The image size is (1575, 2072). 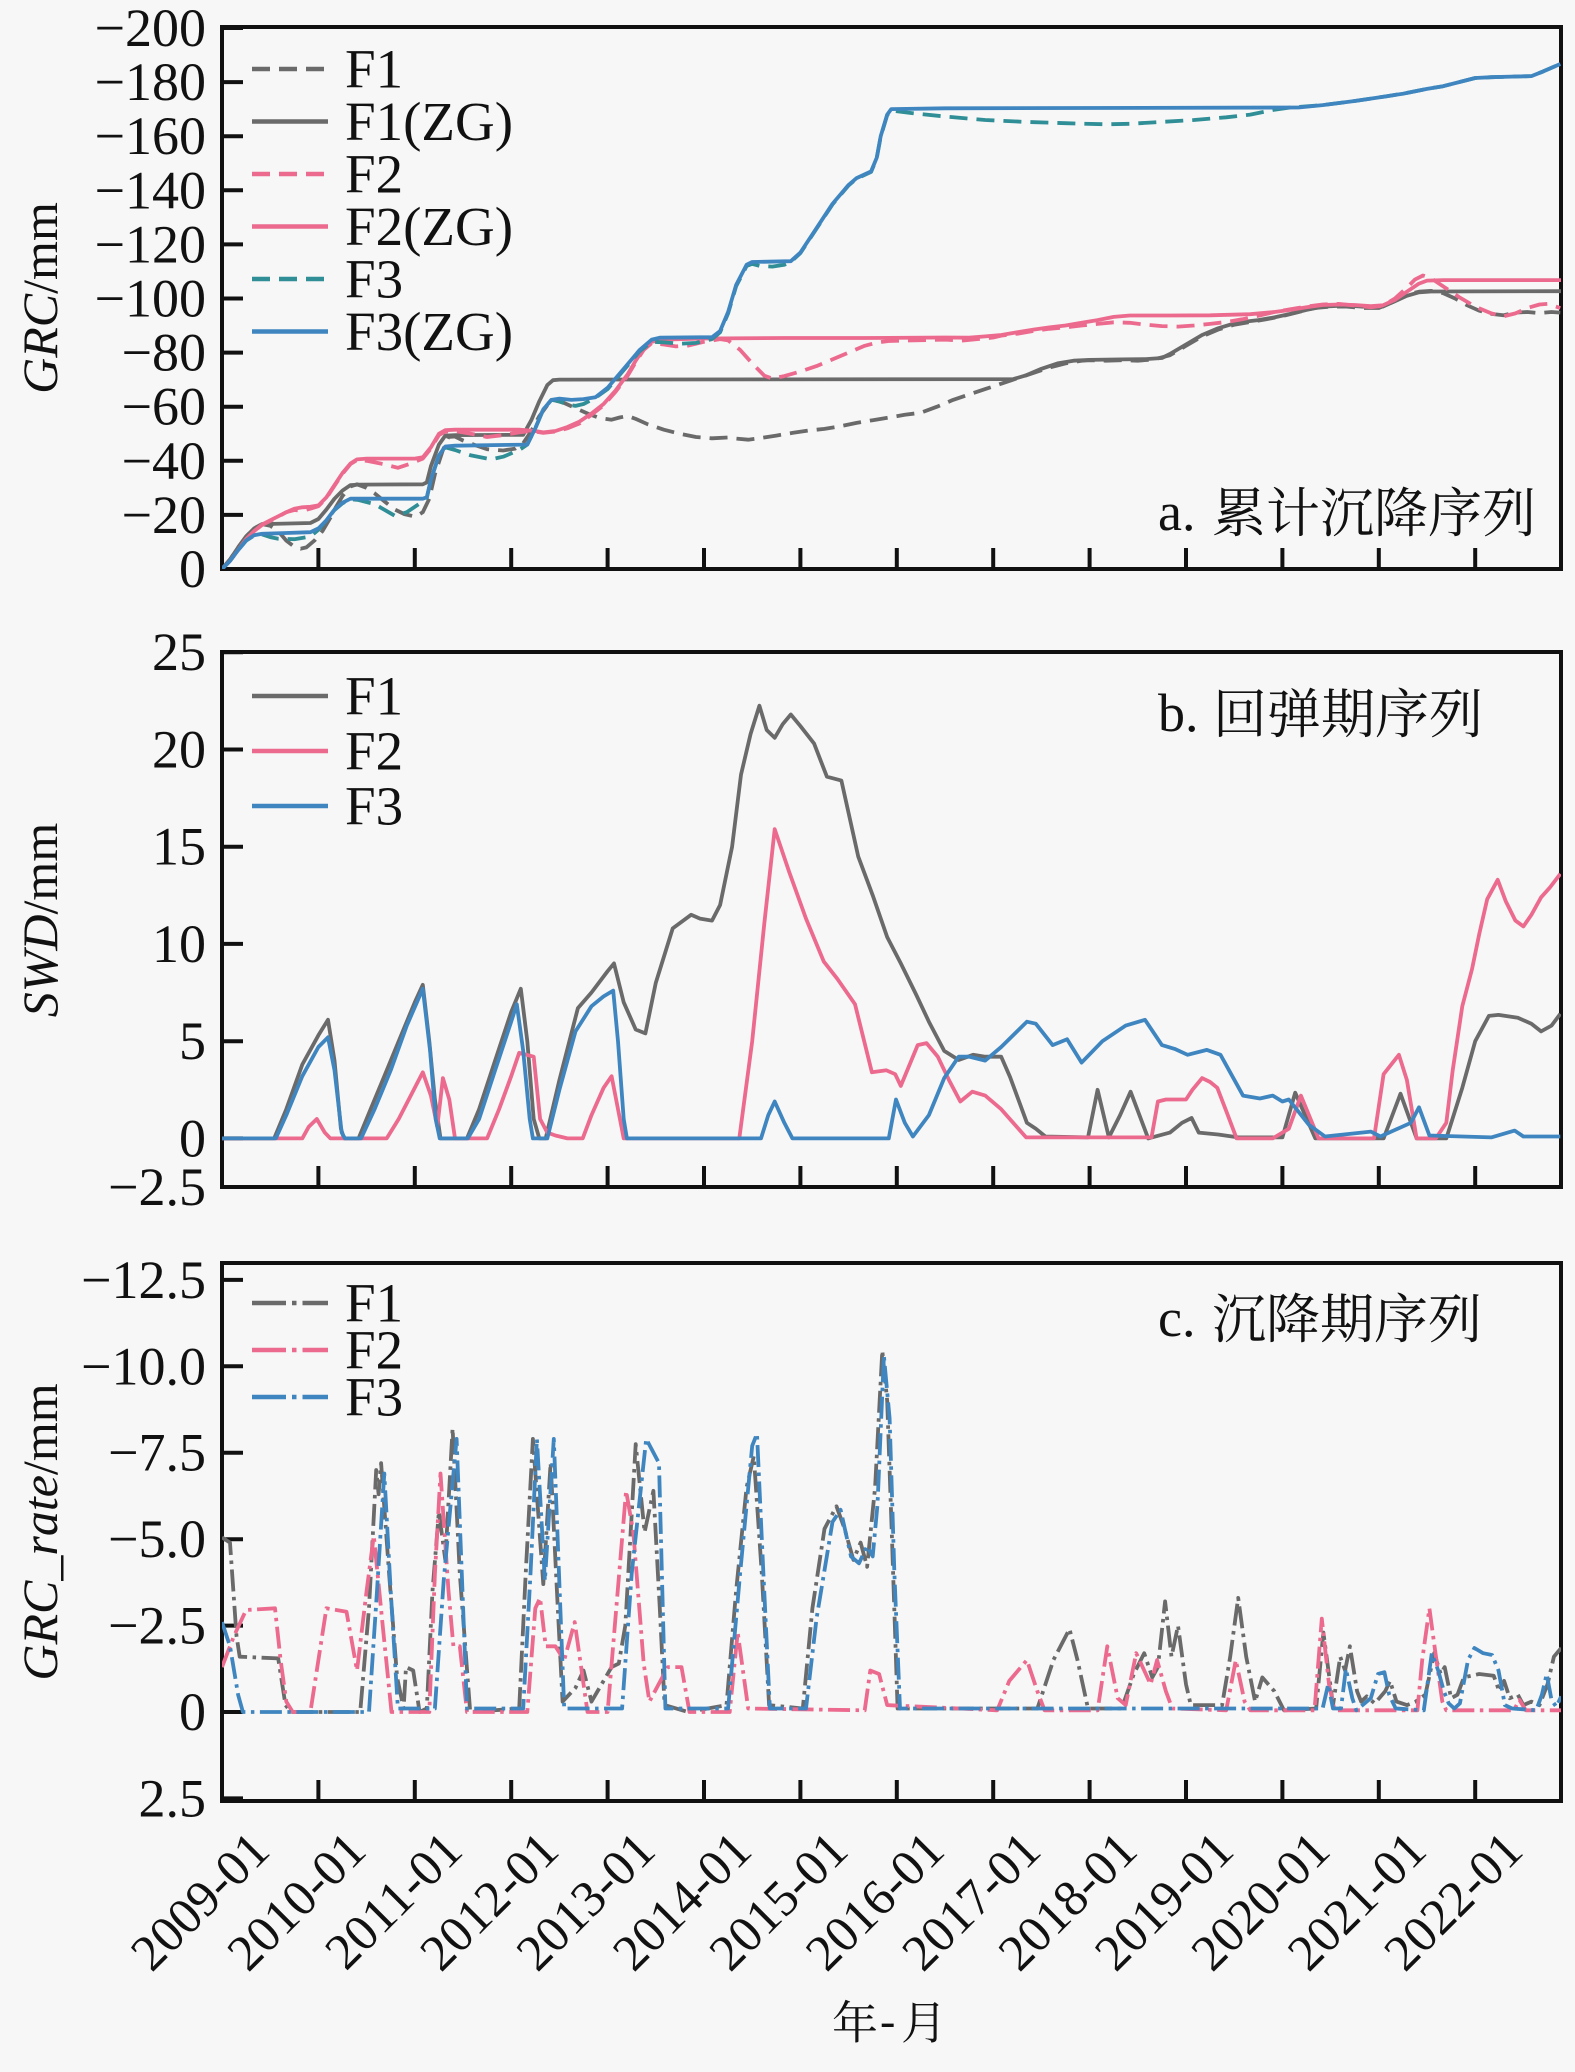 I want to click on svg-text: 5, so click(x=192, y=1041).